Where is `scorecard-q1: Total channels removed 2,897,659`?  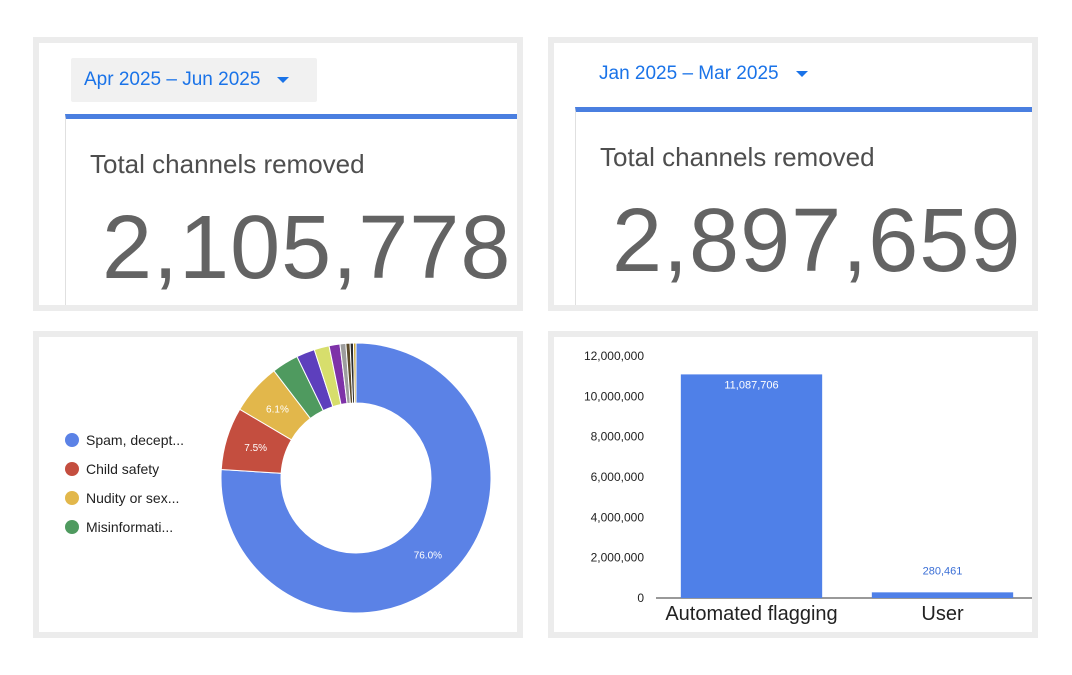 scorecard-q1: Total channels removed 2,897,659 is located at coordinates (803, 206).